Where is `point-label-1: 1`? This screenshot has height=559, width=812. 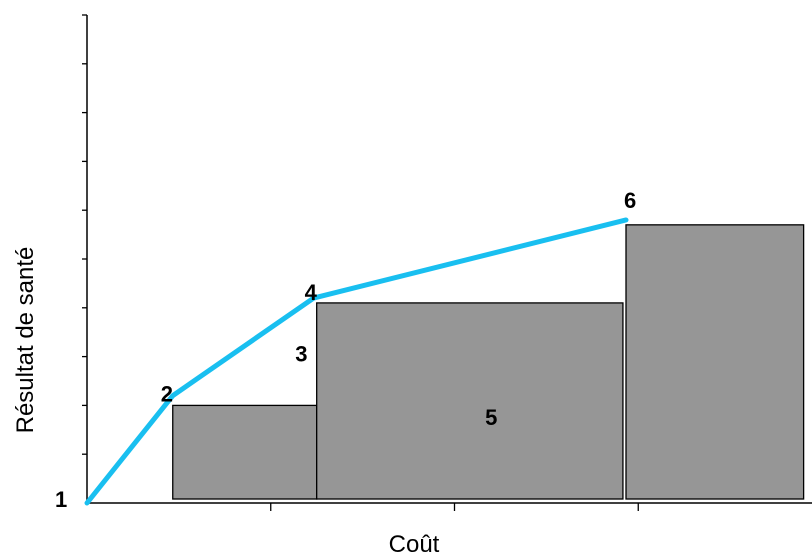
point-label-1: 1 is located at coordinates (61, 499).